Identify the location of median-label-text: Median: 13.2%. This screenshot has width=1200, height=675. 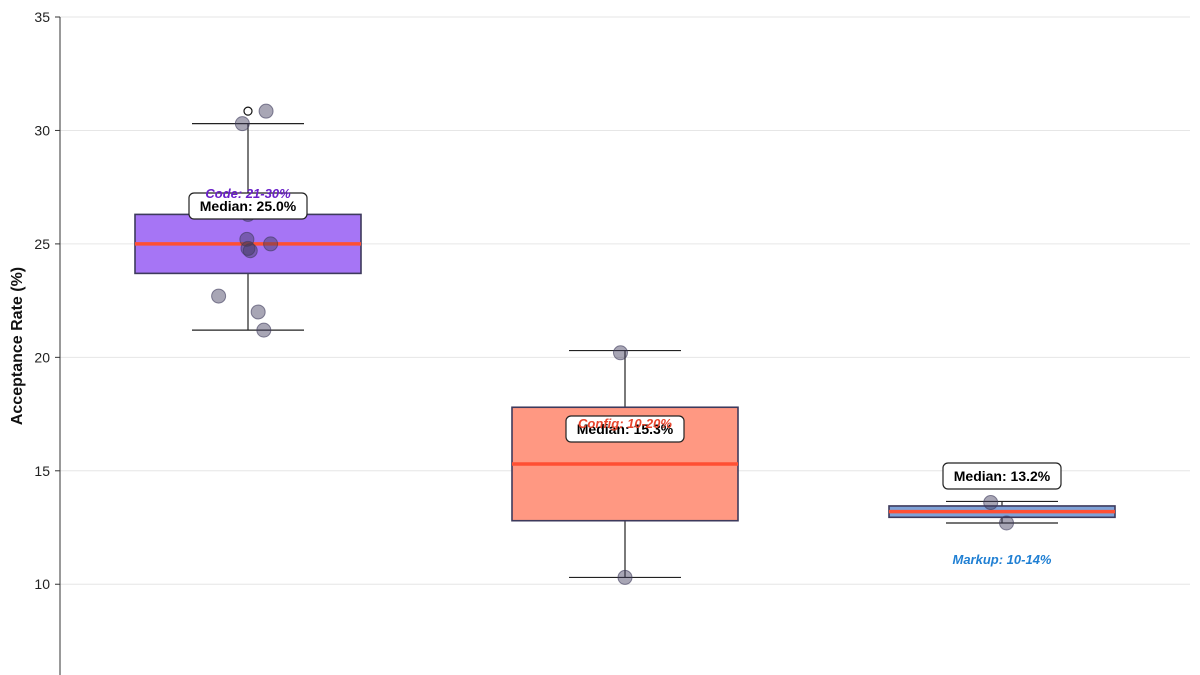
(1002, 476).